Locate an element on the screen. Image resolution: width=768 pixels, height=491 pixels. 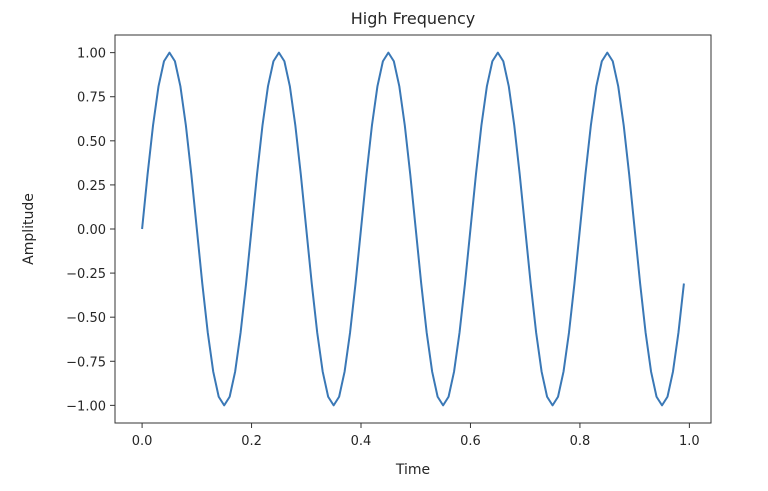
y-tick-label: 0.00 is located at coordinates (91, 230).